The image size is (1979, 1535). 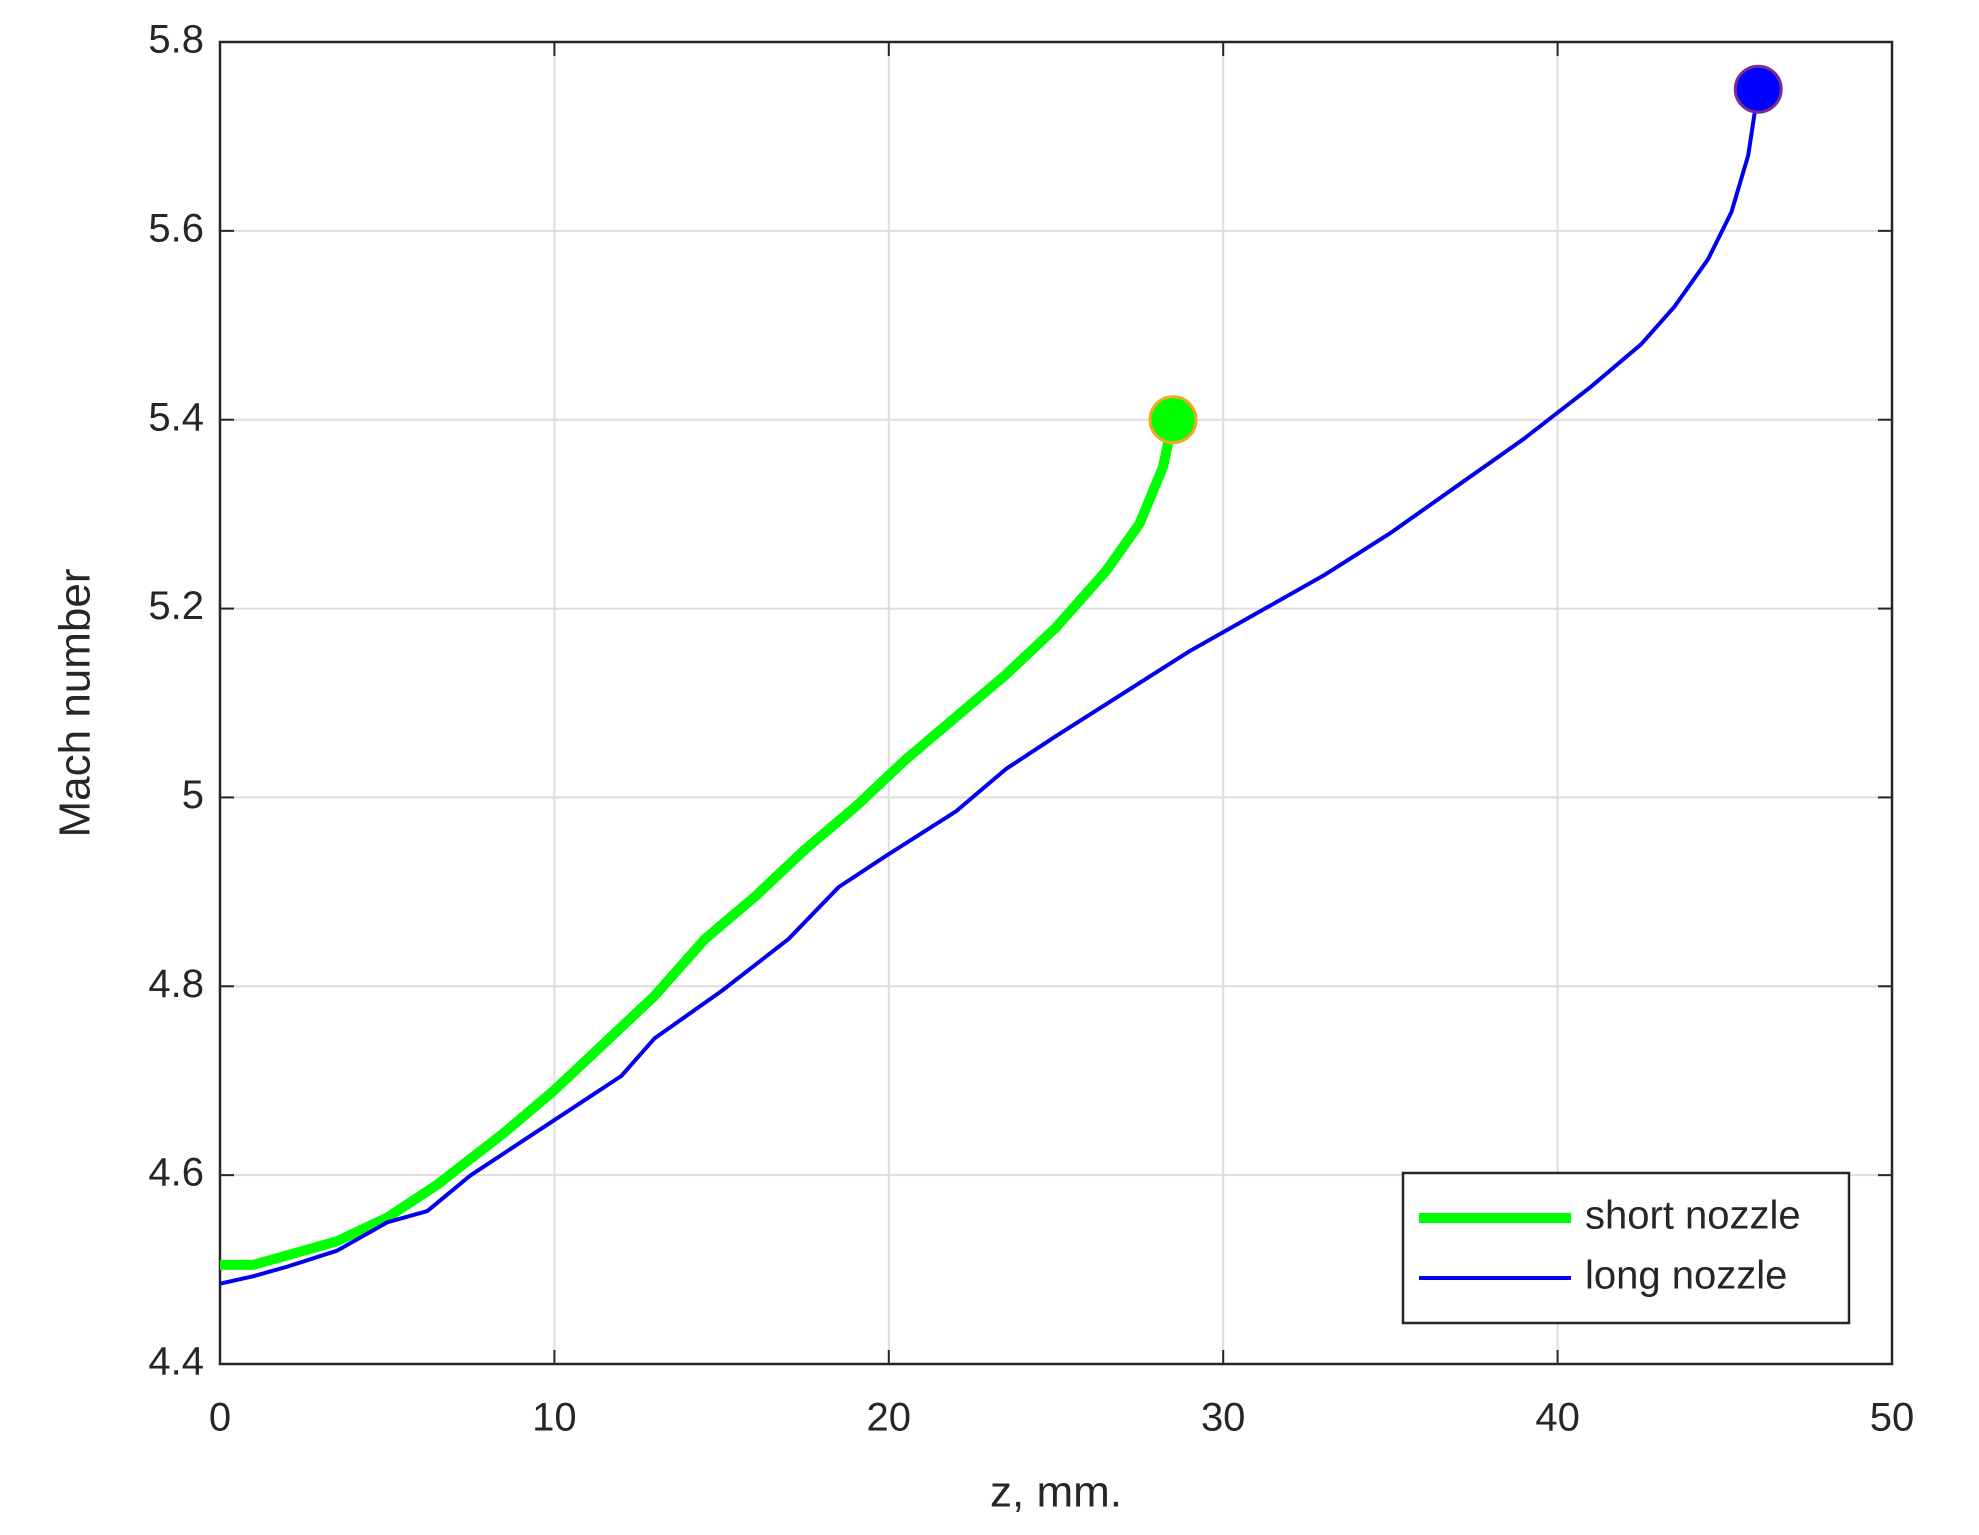 I want to click on y-tick-label: 5.2, so click(x=176, y=606).